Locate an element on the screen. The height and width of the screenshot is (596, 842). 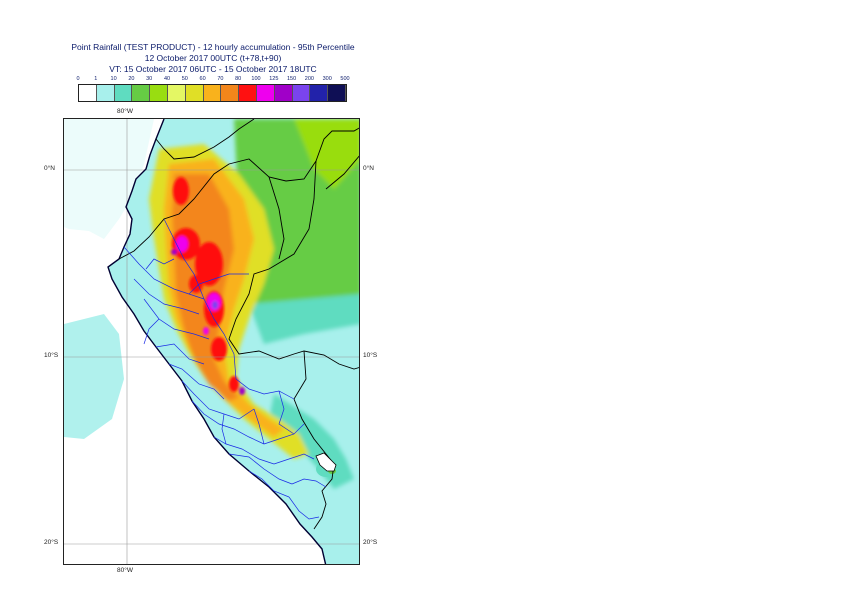
legend-tick-label: 125 is located at coordinates (274, 79).